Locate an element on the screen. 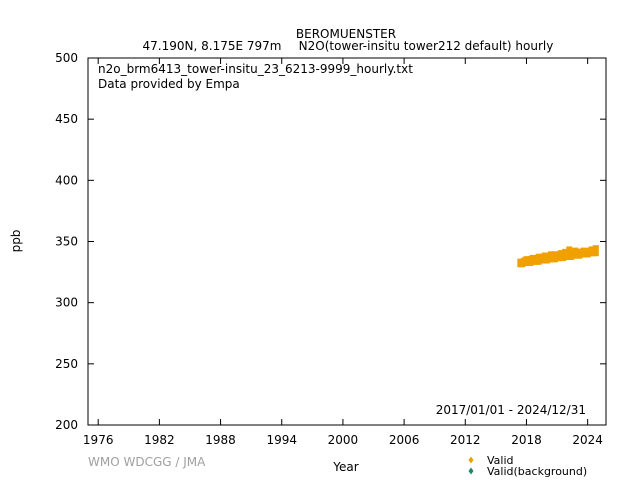 This screenshot has height=480, width=640. y-tick-label: 250 is located at coordinates (66, 364).